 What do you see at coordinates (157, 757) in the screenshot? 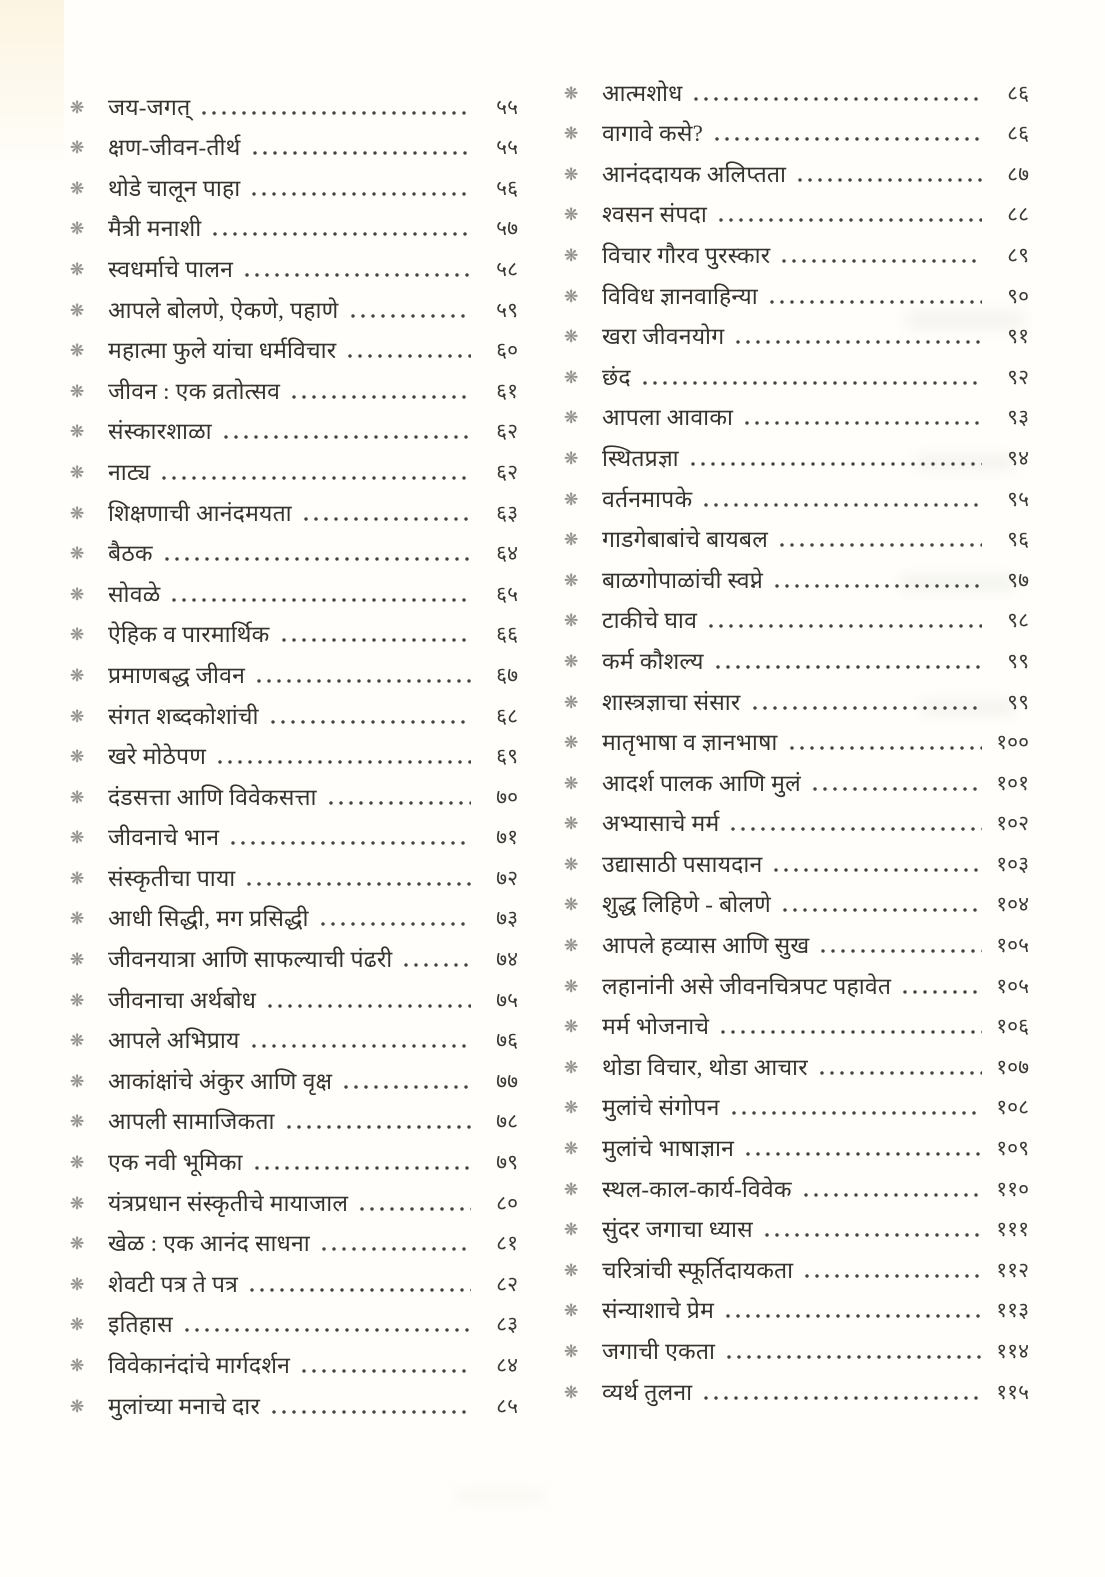
I see `toc-entry-title: खरे मोठेपण` at bounding box center [157, 757].